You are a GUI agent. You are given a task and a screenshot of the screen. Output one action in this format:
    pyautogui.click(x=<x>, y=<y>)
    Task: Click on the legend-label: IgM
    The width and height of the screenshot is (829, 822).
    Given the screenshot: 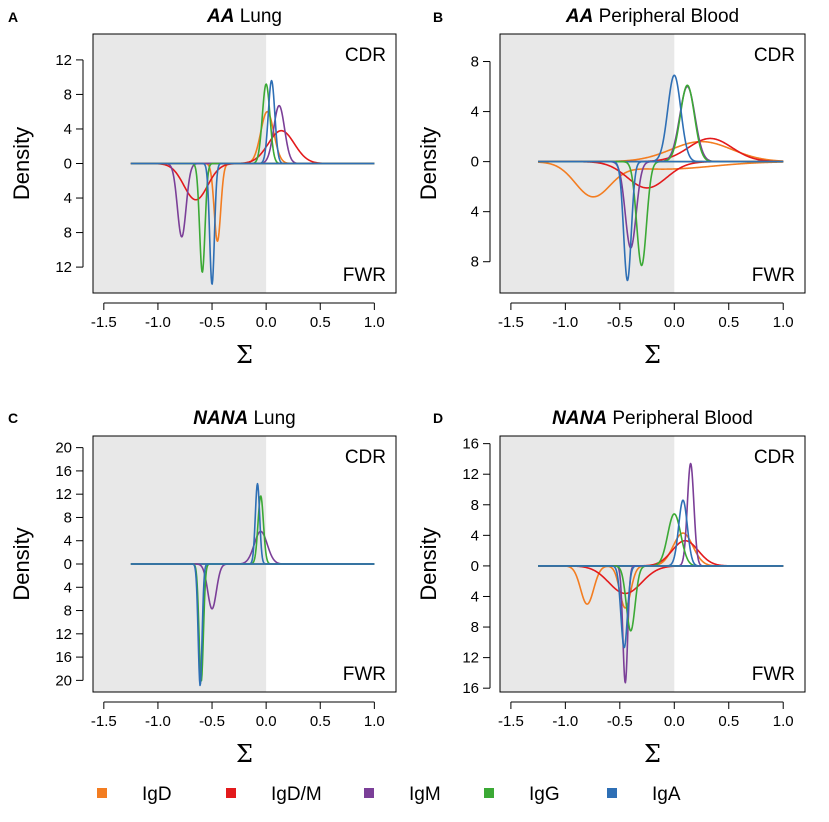 What is the action you would take?
    pyautogui.click(x=425, y=794)
    